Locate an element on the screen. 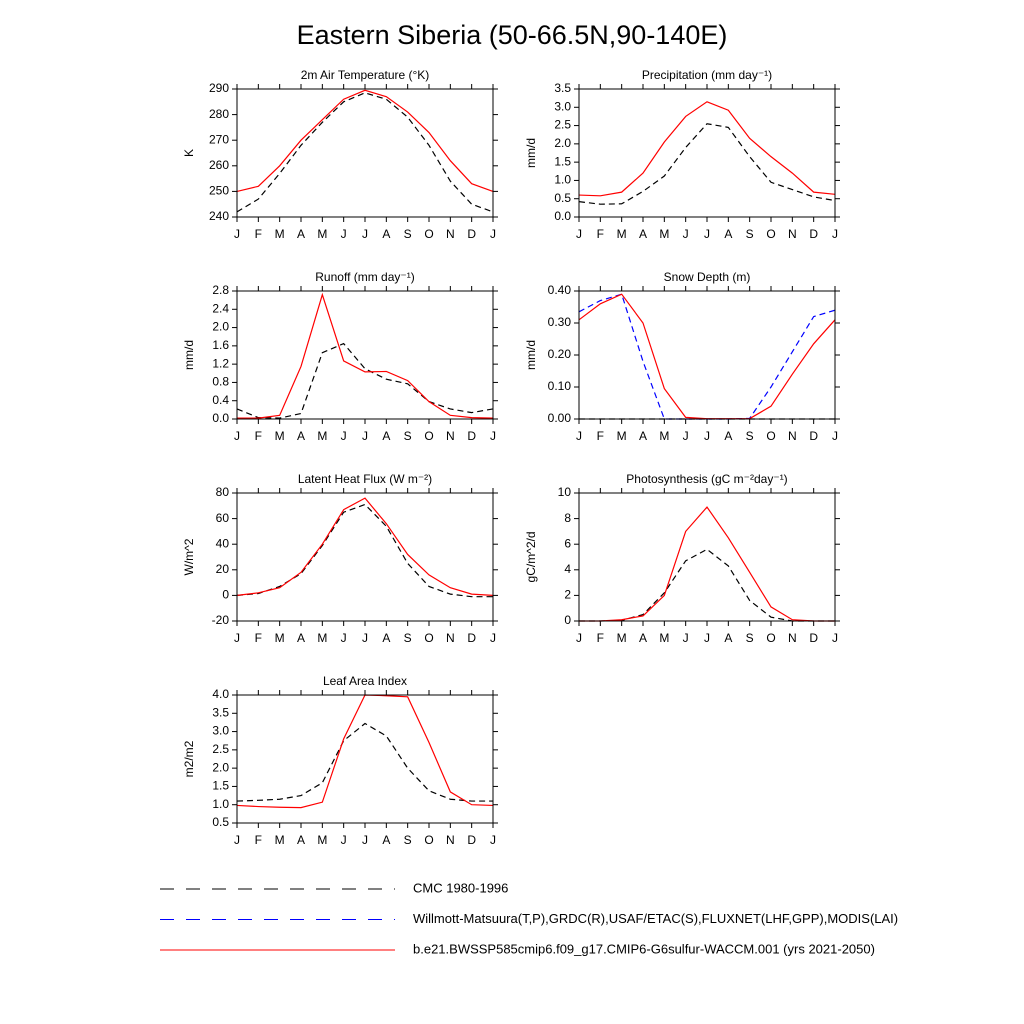 This screenshot has height=1024, width=1024. y-tick-label: 0 is located at coordinates (225, 595).